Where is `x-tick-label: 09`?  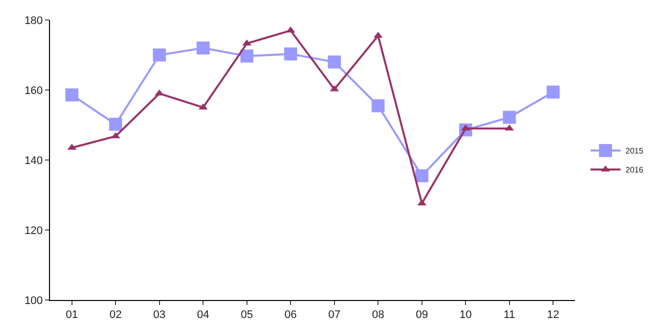
x-tick-label: 09 is located at coordinates (422, 315).